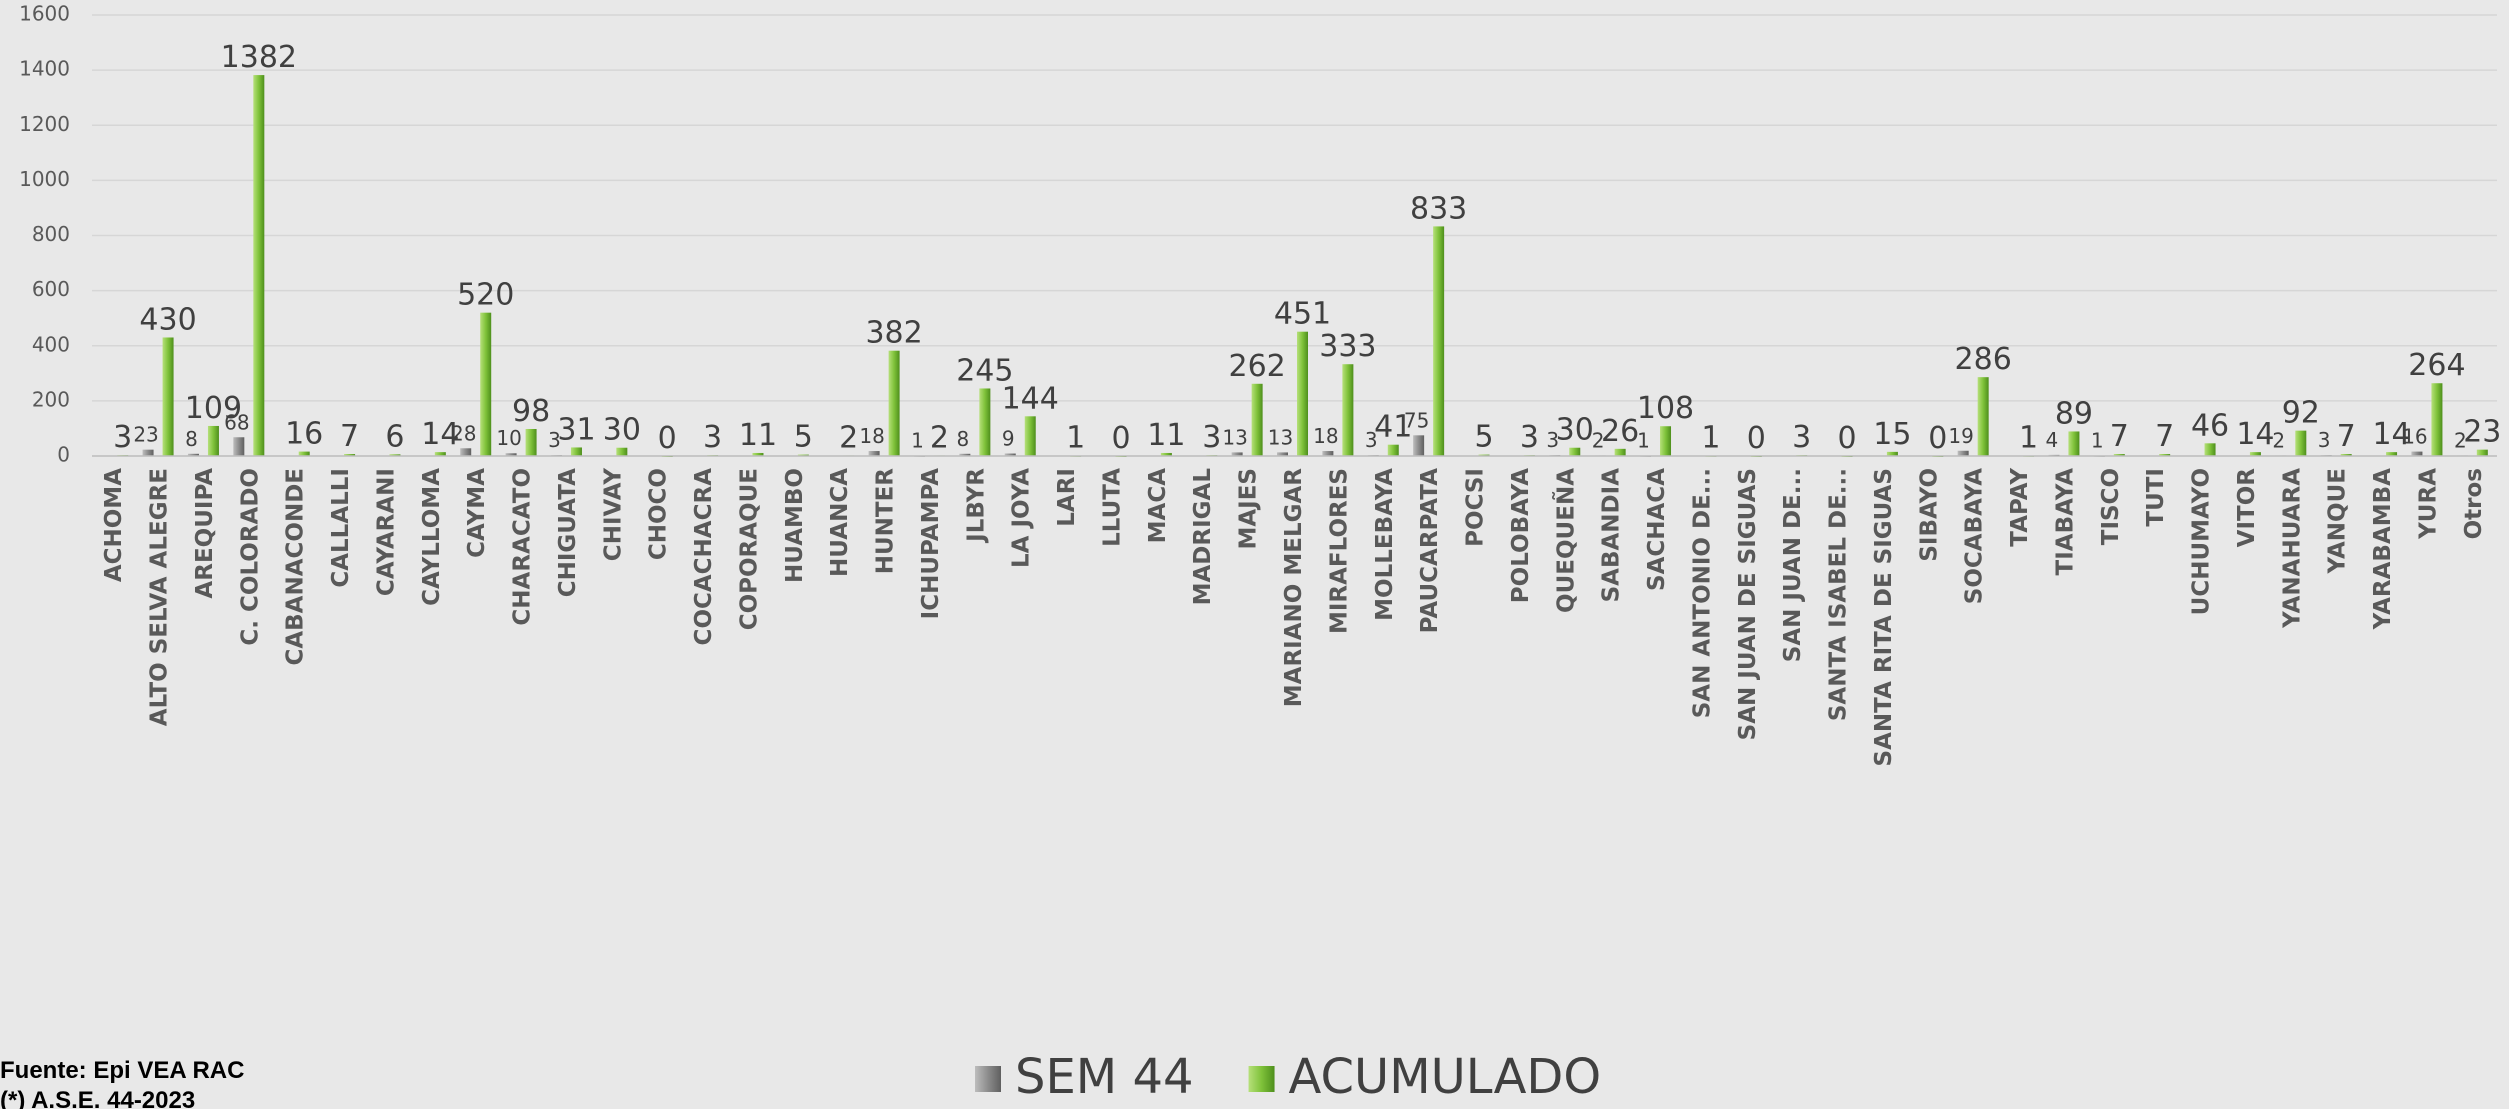 The height and width of the screenshot is (1109, 2509). Describe the element at coordinates (2020, 507) in the screenshot. I see `x-tick-label: TAPAY` at that location.